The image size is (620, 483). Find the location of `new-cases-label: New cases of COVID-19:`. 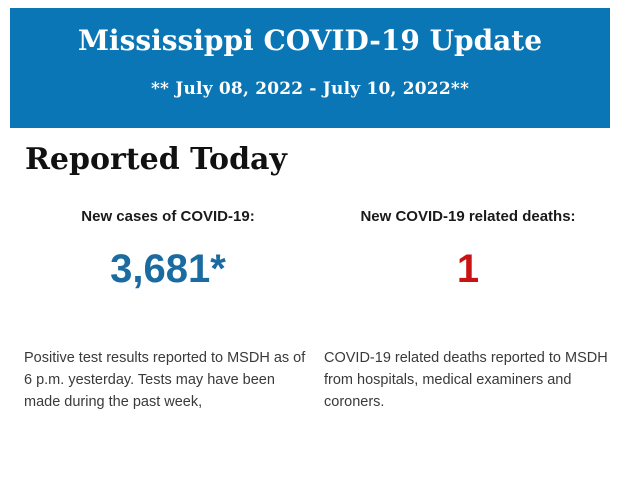

new-cases-label: New cases of COVID-19: is located at coordinates (168, 216).